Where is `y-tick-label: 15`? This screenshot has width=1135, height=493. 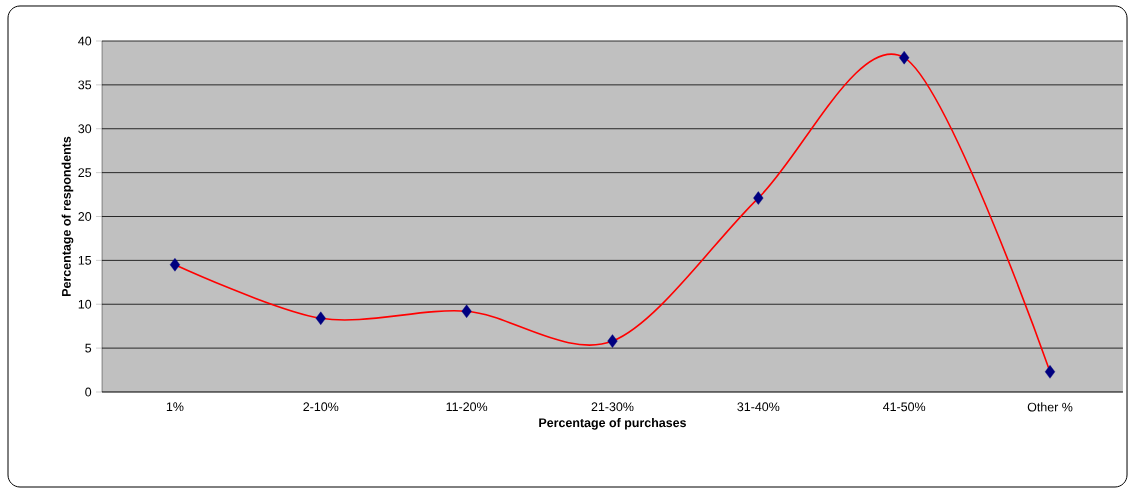
y-tick-label: 15 is located at coordinates (85, 260).